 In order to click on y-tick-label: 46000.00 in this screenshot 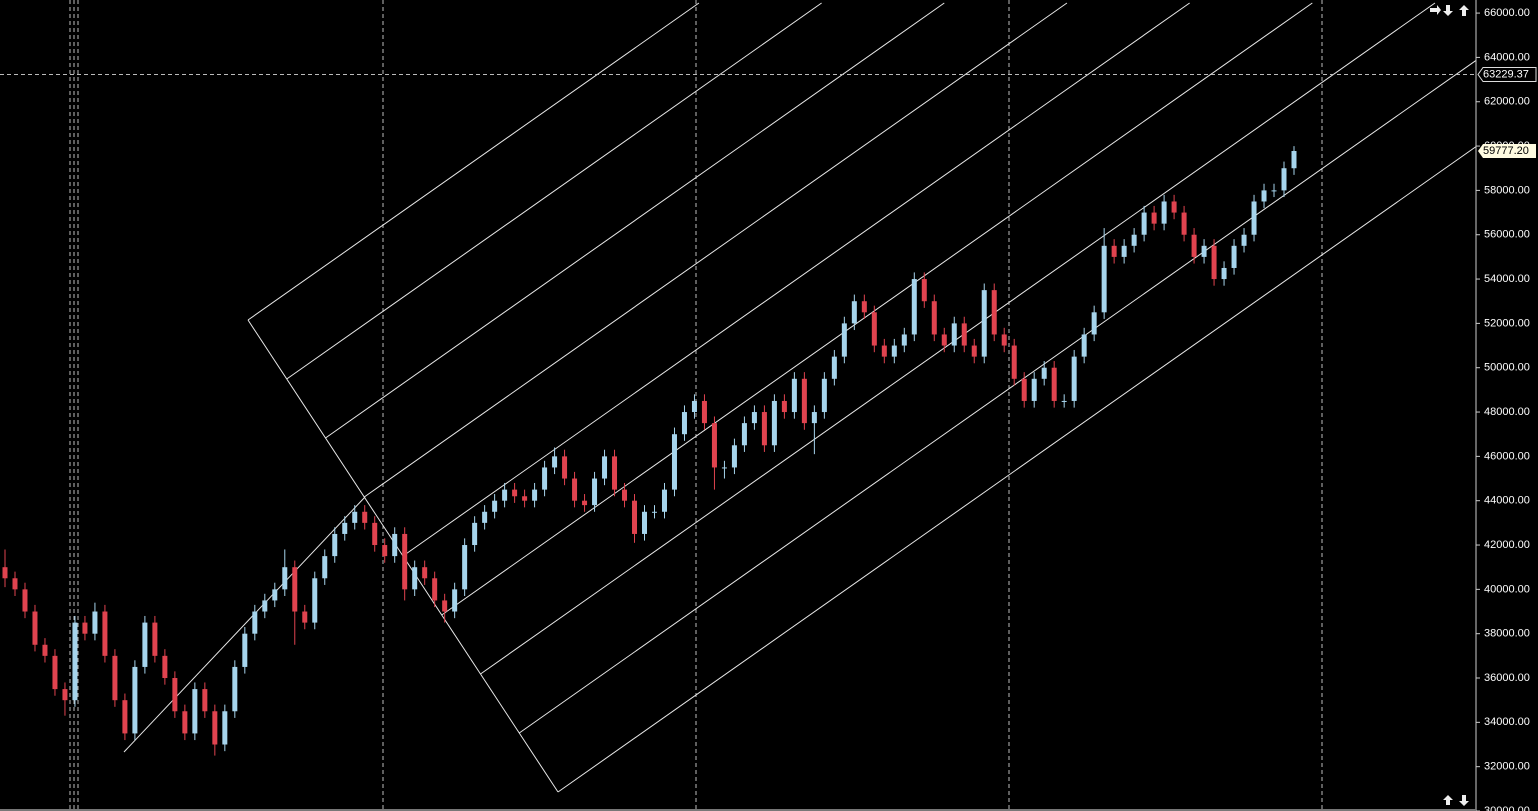, I will do `click(1507, 456)`.